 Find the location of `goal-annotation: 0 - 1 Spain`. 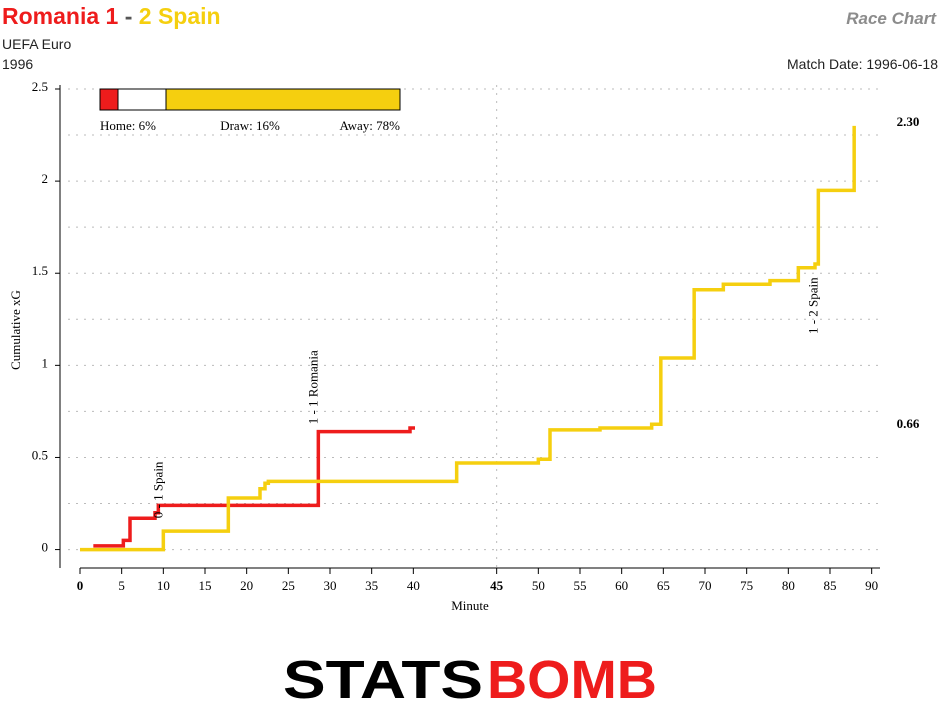

goal-annotation: 0 - 1 Spain is located at coordinates (157, 489).